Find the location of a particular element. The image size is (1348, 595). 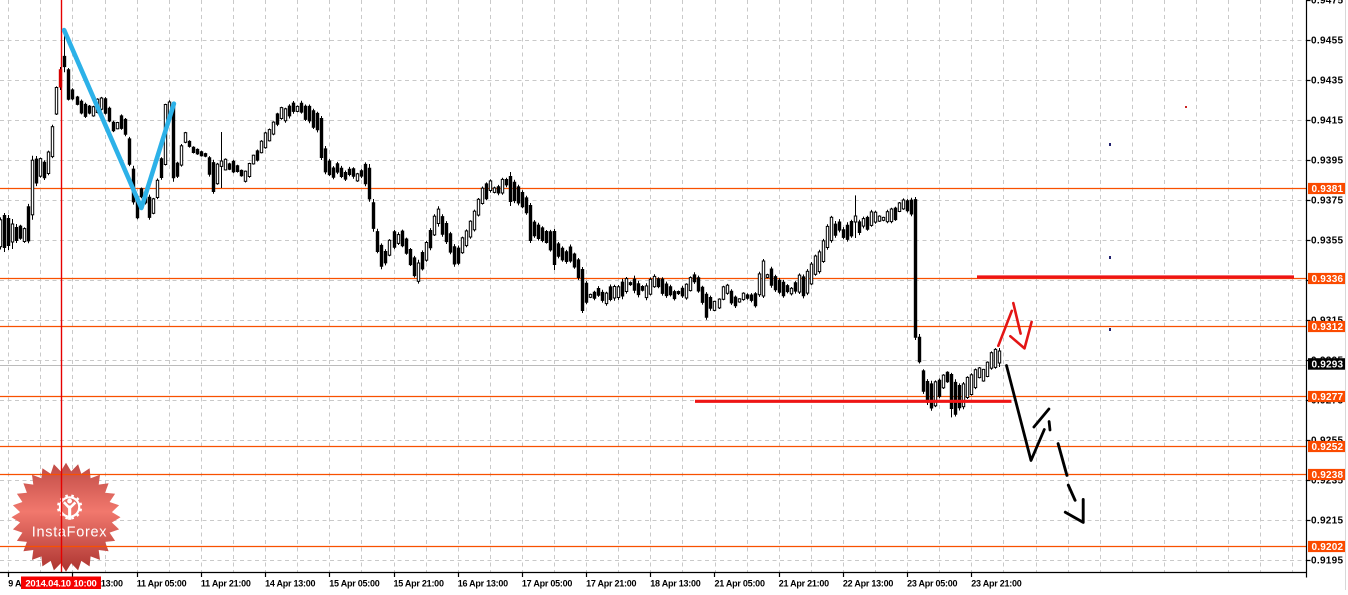

svg-text: 0.9252 is located at coordinates (1328, 447).